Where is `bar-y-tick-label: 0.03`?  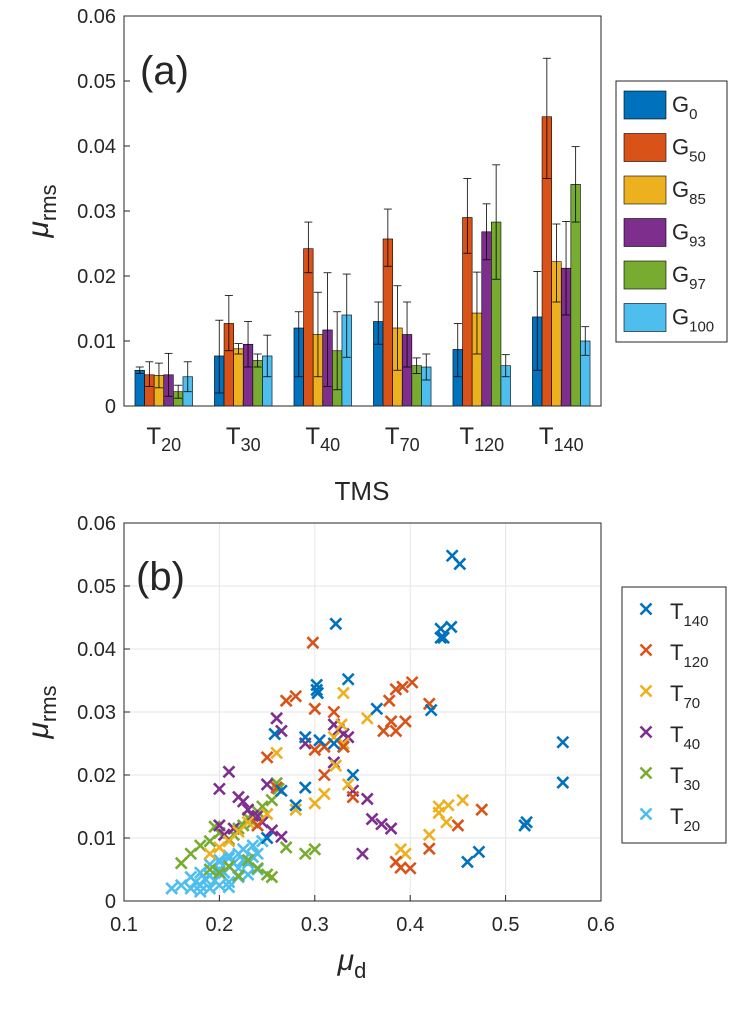
bar-y-tick-label: 0.03 is located at coordinates (96, 212).